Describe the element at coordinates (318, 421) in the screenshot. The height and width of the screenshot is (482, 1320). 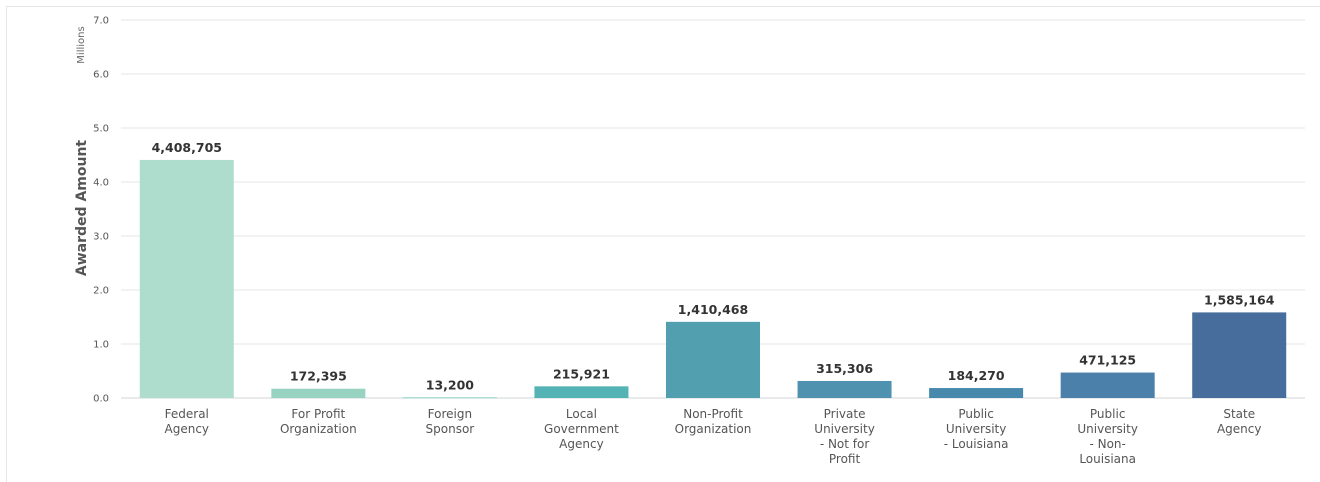
I see `category-label: For Profit Organization` at that location.